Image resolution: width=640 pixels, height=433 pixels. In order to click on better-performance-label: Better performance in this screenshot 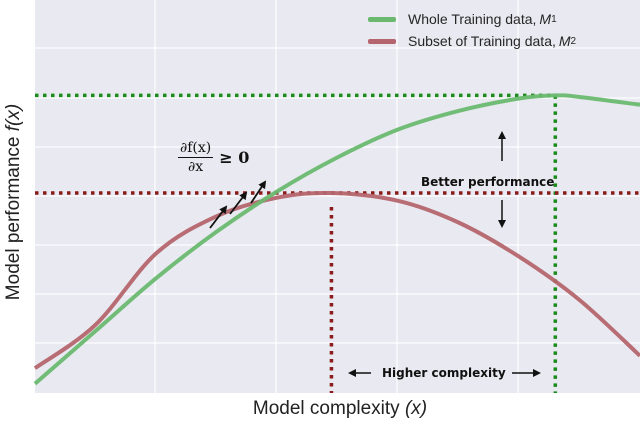, I will do `click(488, 182)`.